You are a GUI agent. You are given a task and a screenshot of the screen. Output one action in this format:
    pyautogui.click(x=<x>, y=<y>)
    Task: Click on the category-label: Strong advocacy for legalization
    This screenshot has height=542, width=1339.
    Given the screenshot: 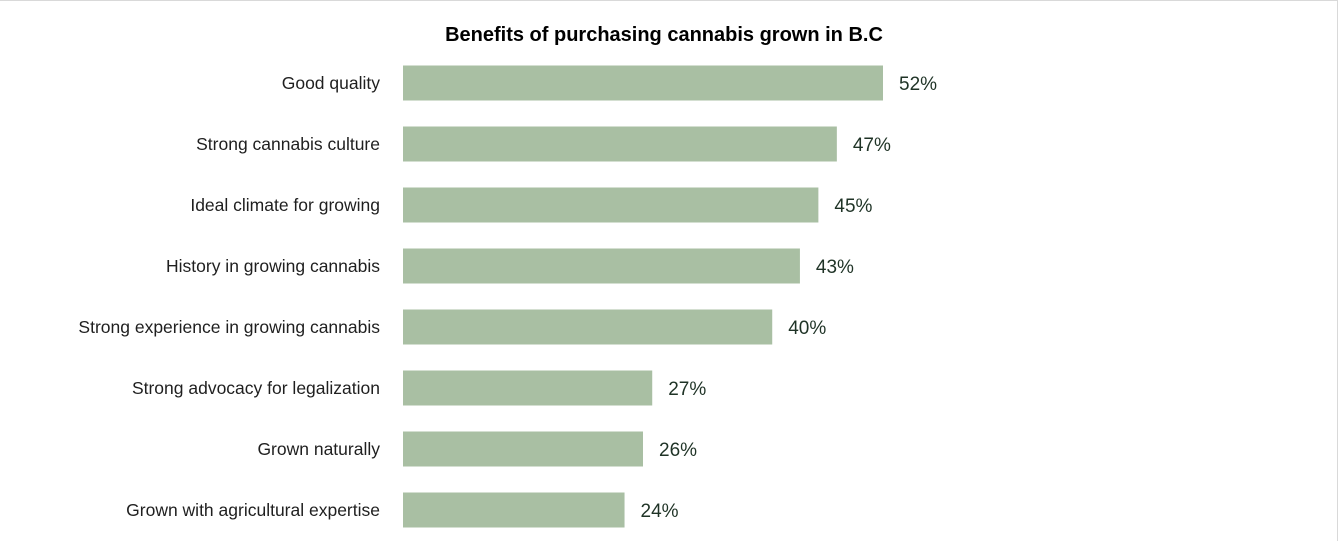 What is the action you would take?
    pyautogui.click(x=256, y=388)
    